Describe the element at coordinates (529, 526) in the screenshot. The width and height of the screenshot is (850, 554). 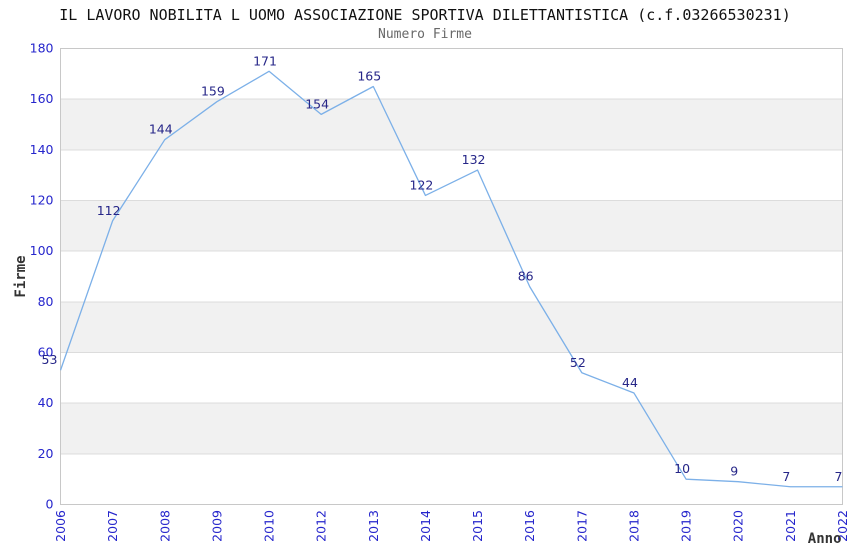
I see `x-tick-label: 2016` at that location.